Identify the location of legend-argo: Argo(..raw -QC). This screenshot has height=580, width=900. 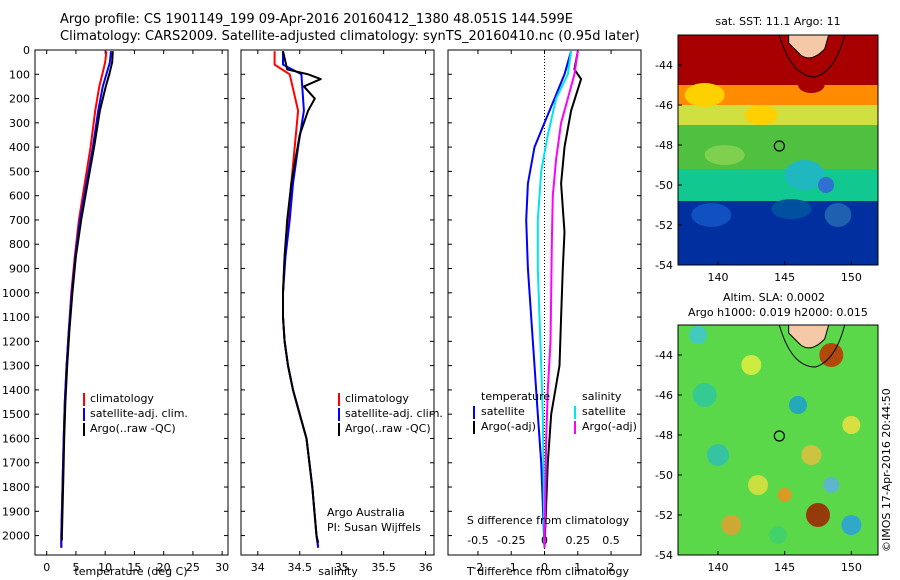
(133, 428).